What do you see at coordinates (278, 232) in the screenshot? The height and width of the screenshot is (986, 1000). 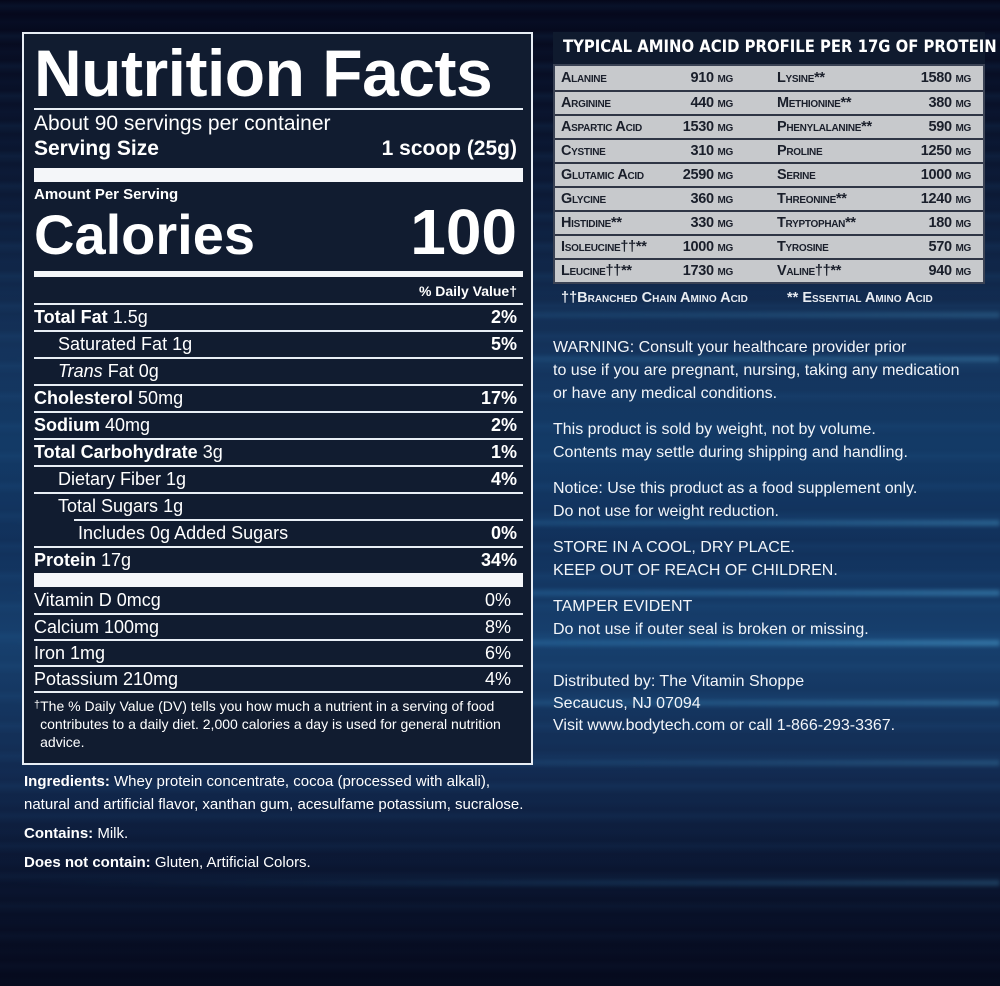 I see `calories-row: Calories 100` at bounding box center [278, 232].